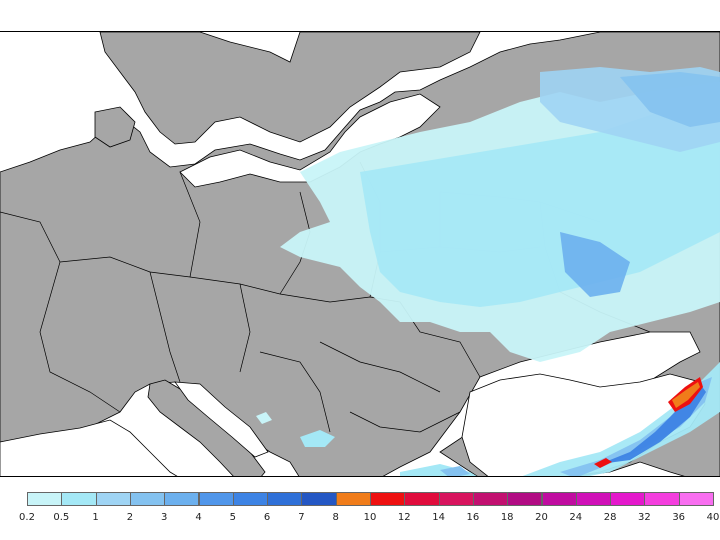  I want to click on legend-tick-label: 2, so click(130, 517).